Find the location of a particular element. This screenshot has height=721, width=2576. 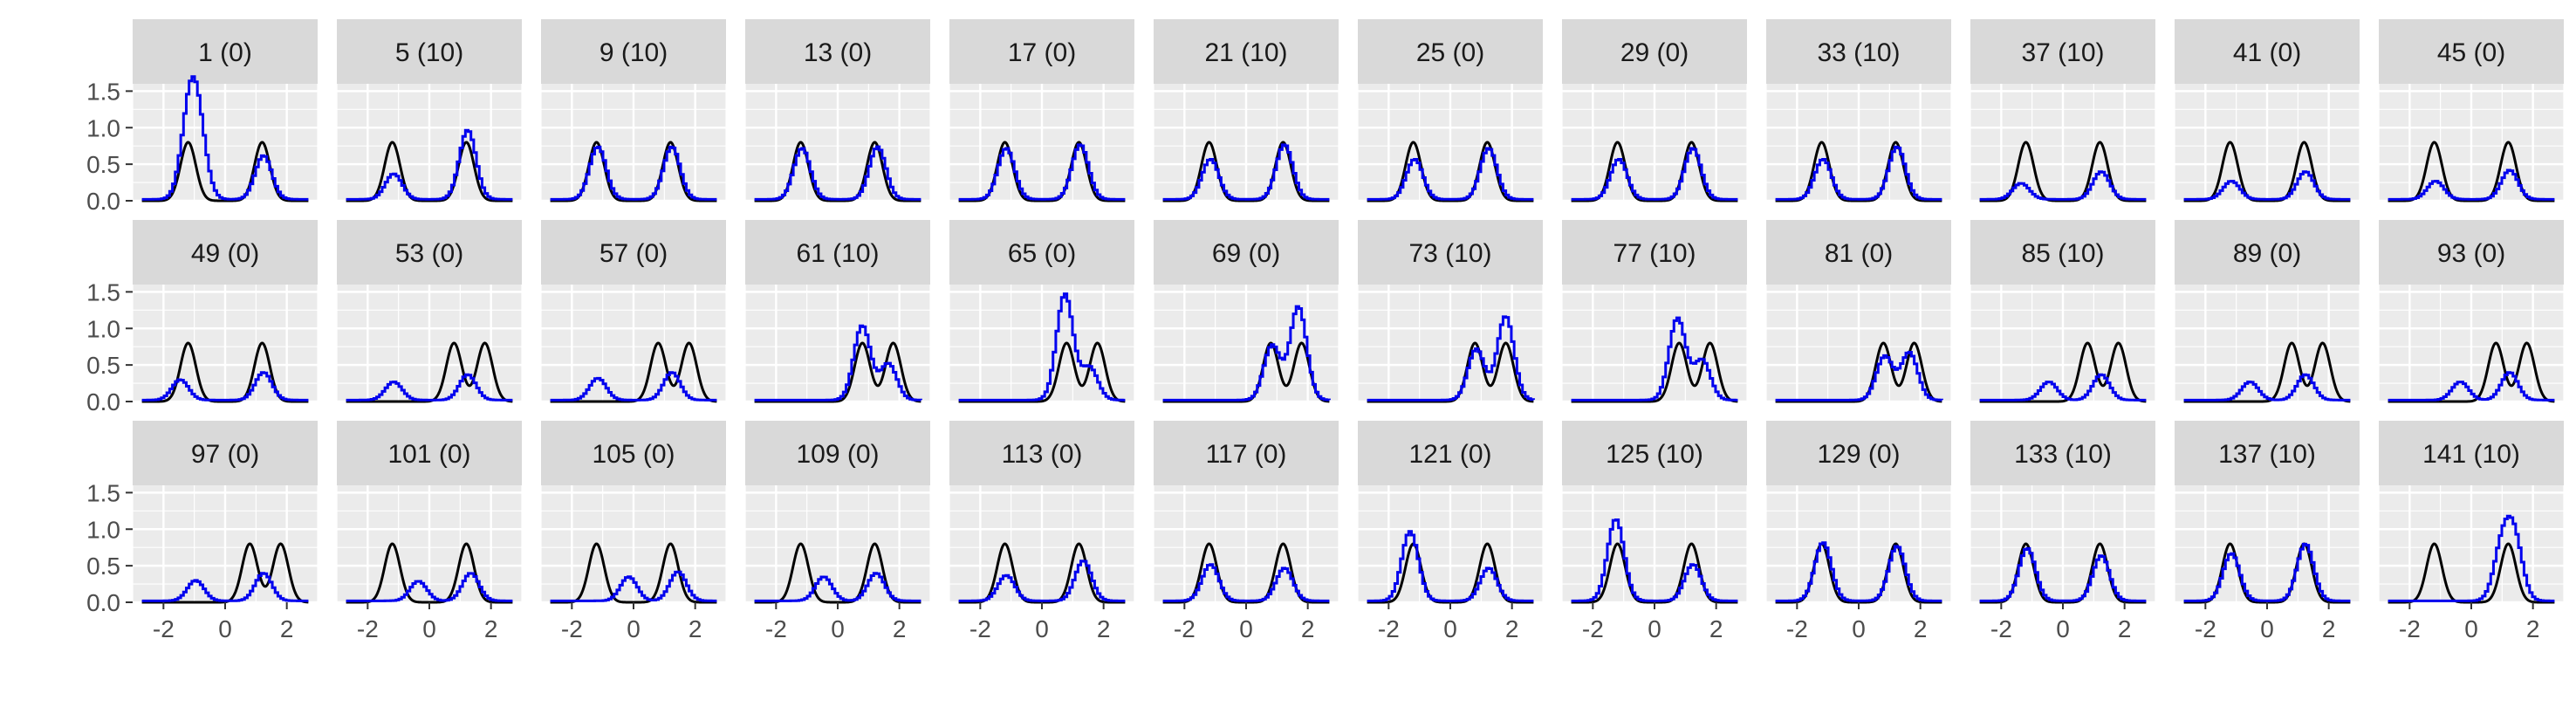

facet-label: 113 (0) is located at coordinates (1043, 454).